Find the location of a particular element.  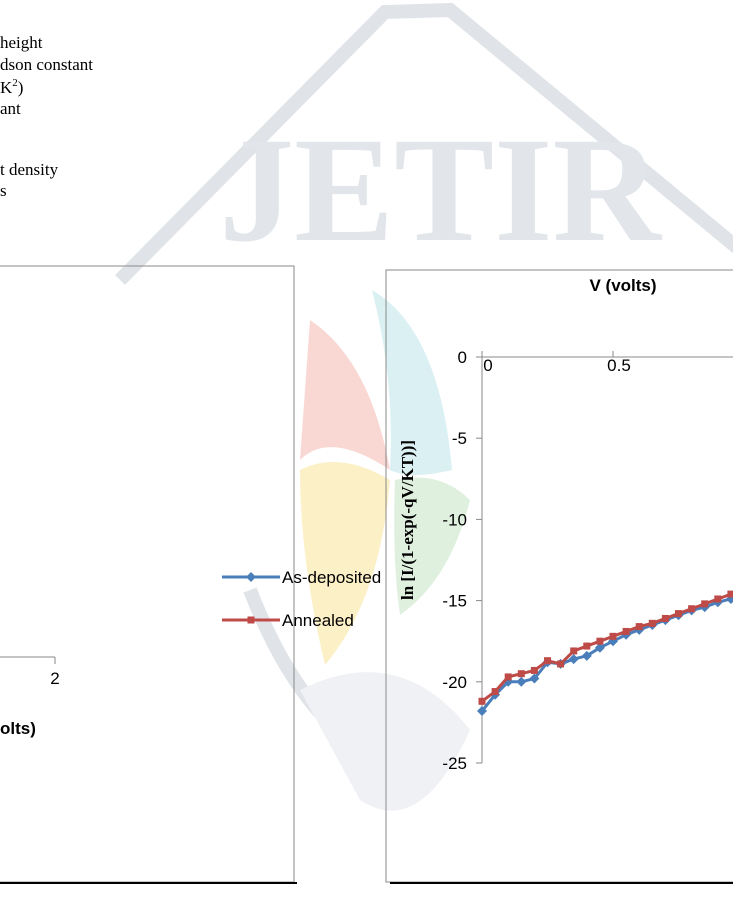

text-line: height is located at coordinates (21, 42).